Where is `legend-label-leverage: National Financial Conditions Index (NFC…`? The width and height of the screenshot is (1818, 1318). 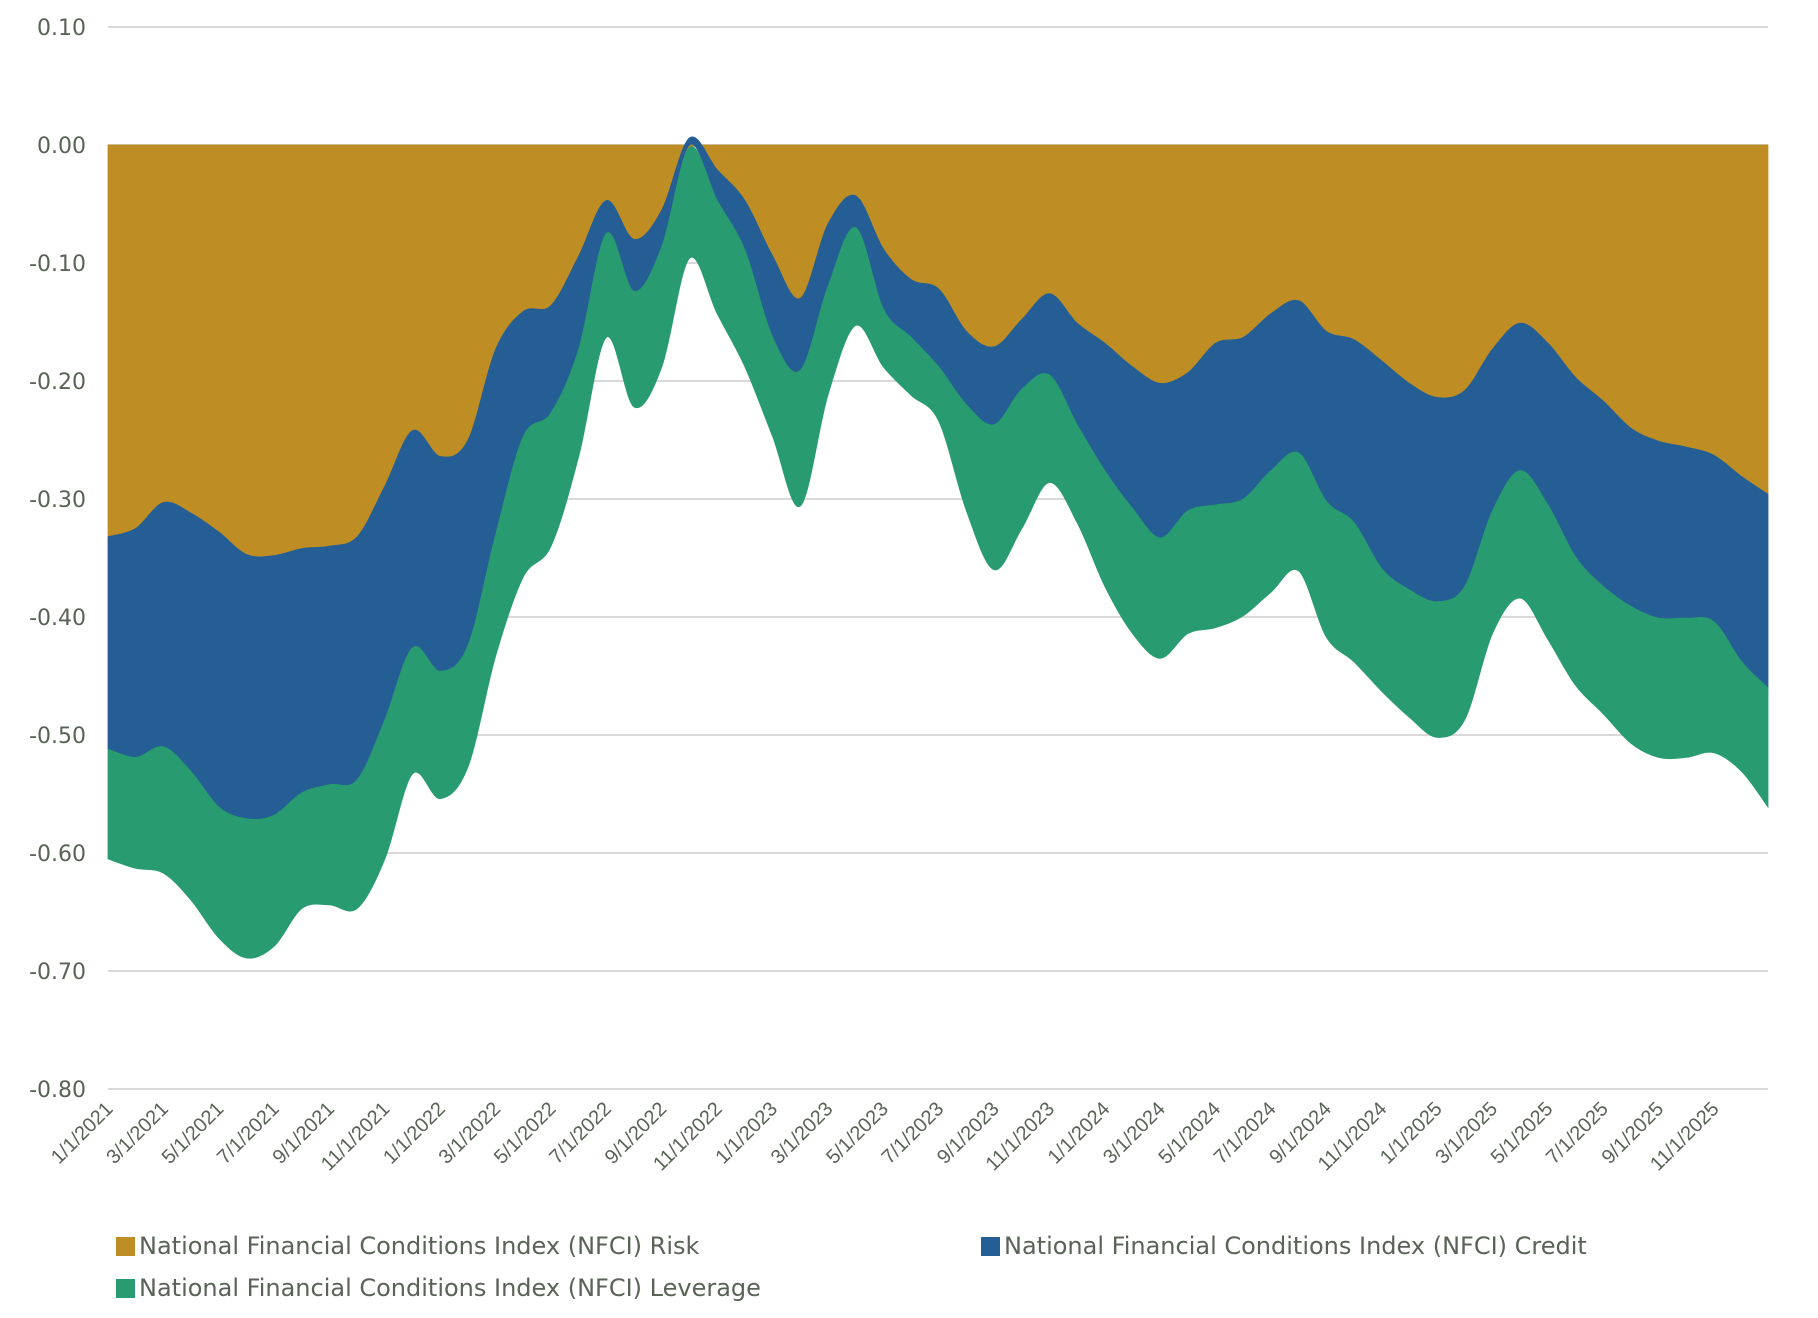
legend-label-leverage: National Financial Conditions Index (NFC… is located at coordinates (450, 1288).